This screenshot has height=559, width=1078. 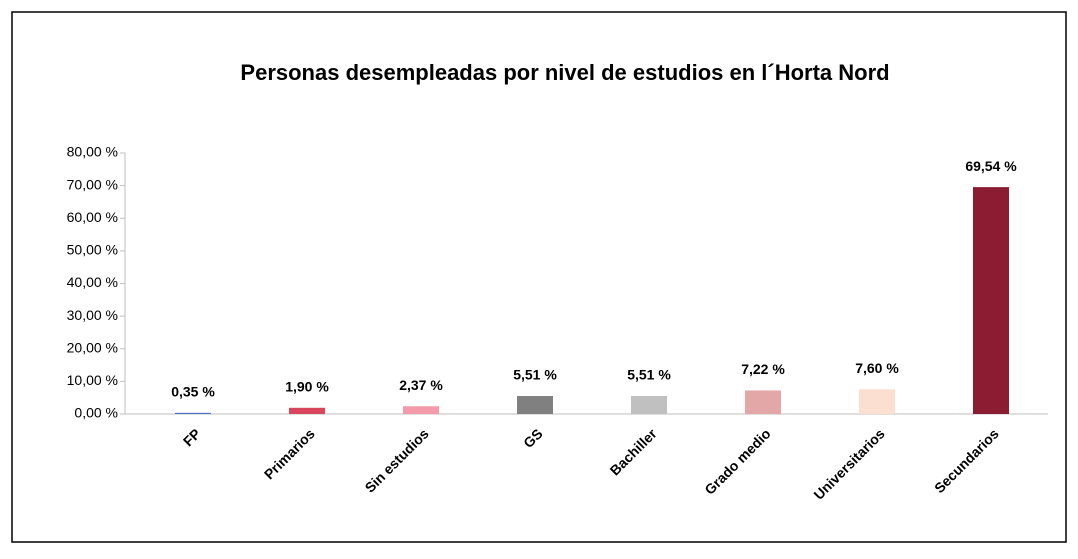 What do you see at coordinates (92, 152) in the screenshot?
I see `y-tick-label: 80,00 %` at bounding box center [92, 152].